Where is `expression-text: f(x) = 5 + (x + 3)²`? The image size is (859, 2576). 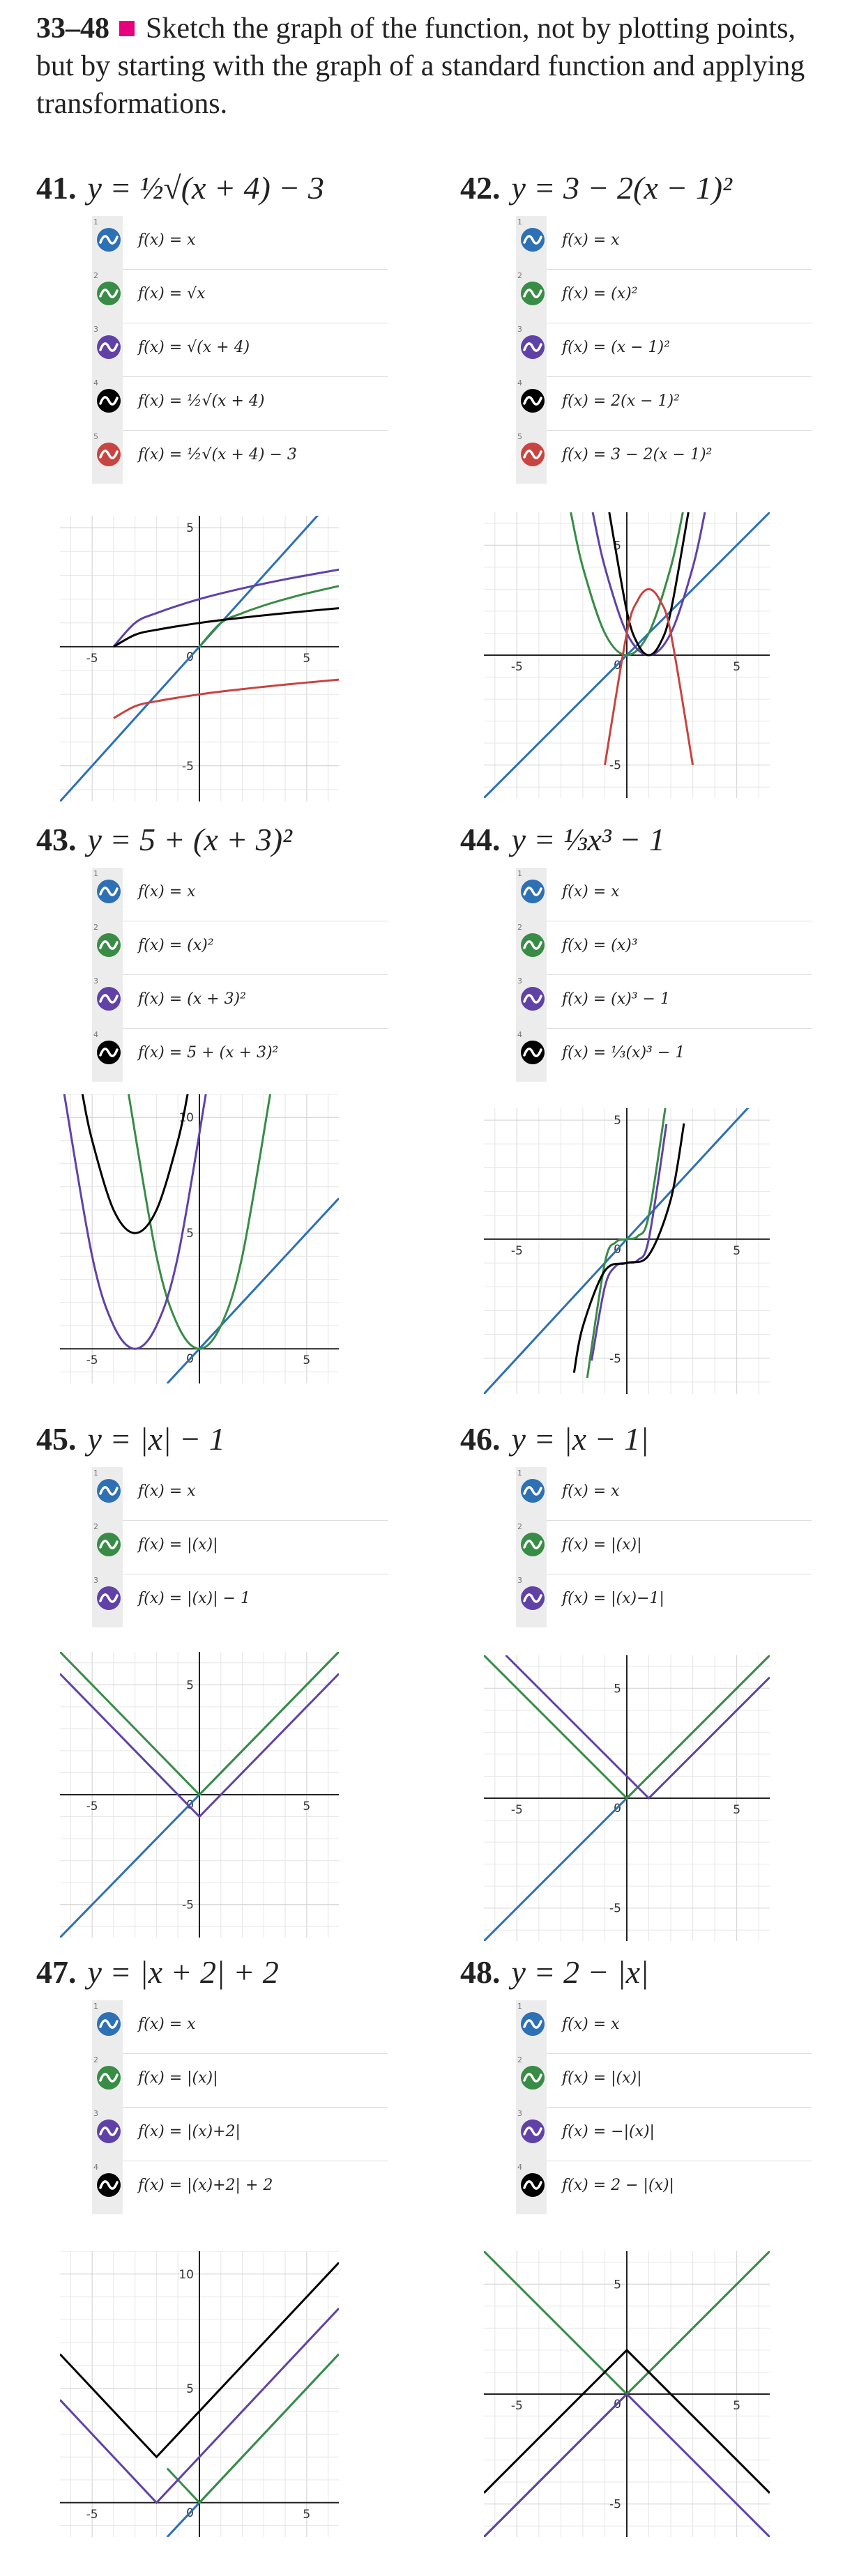 expression-text: f(x) = 5 + (x + 3)² is located at coordinates (208, 1052).